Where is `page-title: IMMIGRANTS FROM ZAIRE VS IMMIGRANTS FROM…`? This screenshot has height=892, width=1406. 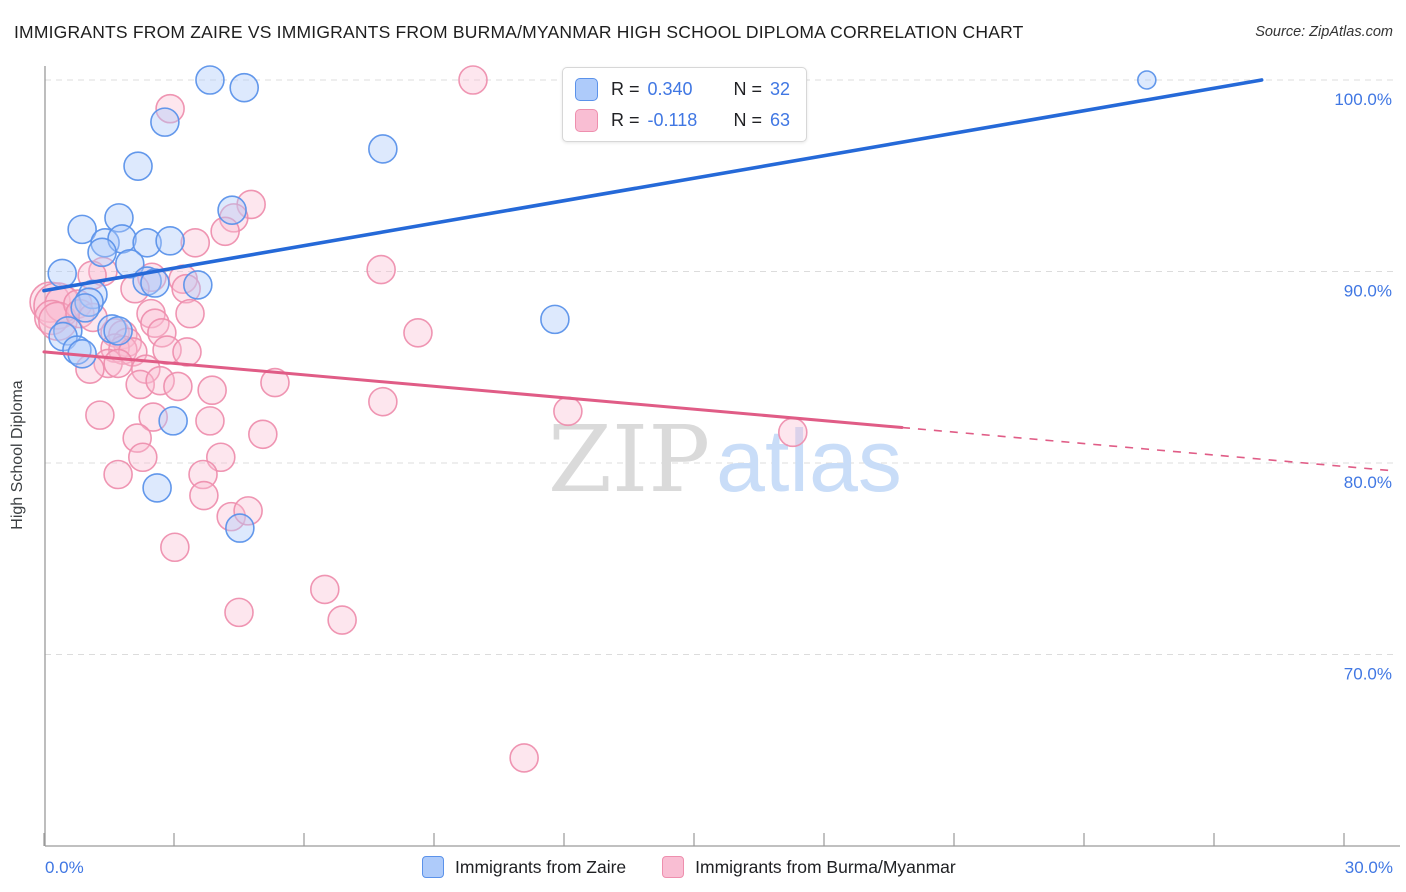 page-title: IMMIGRANTS FROM ZAIRE VS IMMIGRANTS FROM… is located at coordinates (519, 32).